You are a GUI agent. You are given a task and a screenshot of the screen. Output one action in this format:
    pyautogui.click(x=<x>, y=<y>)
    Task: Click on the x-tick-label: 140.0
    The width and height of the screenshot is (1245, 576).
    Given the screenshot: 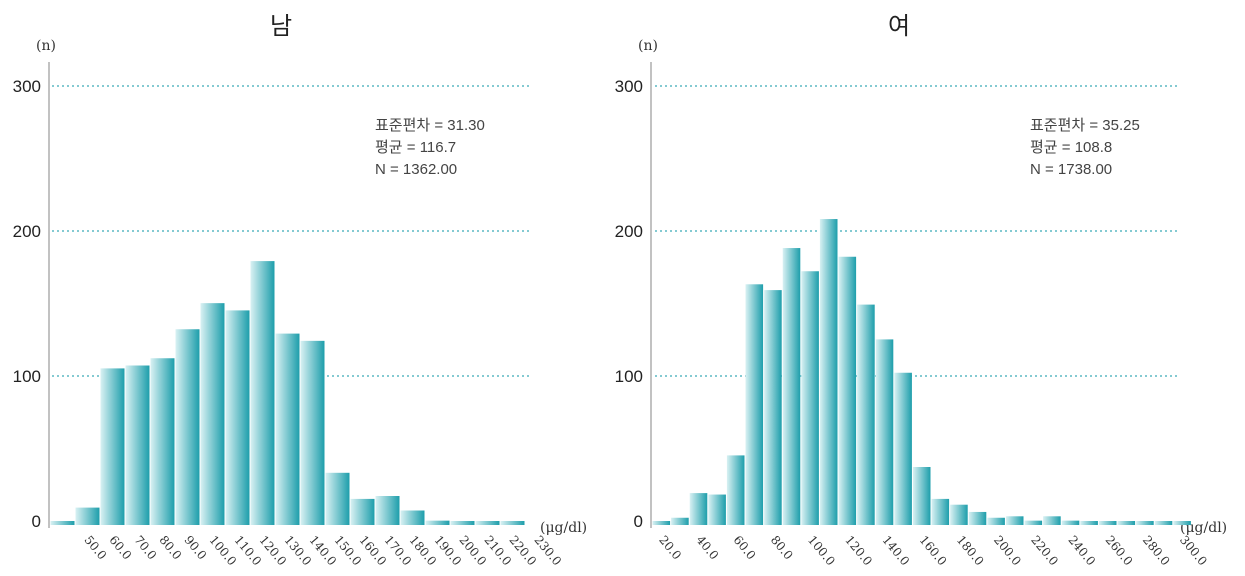 What is the action you would take?
    pyautogui.click(x=895, y=550)
    